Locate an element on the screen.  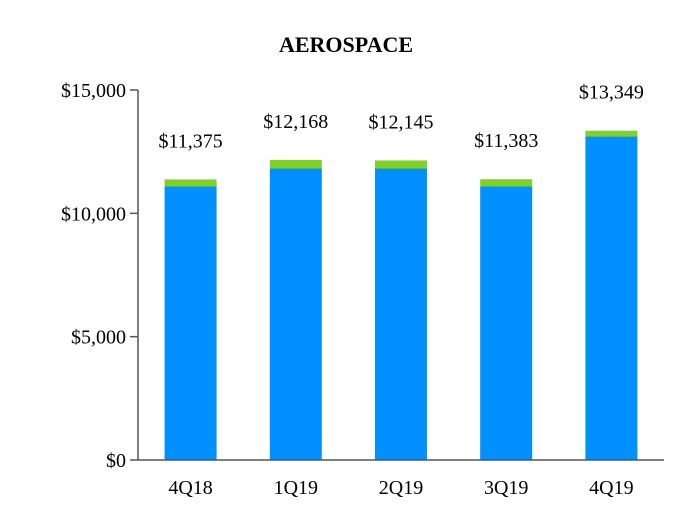
data-label-4q18: $11,375 is located at coordinates (190, 141).